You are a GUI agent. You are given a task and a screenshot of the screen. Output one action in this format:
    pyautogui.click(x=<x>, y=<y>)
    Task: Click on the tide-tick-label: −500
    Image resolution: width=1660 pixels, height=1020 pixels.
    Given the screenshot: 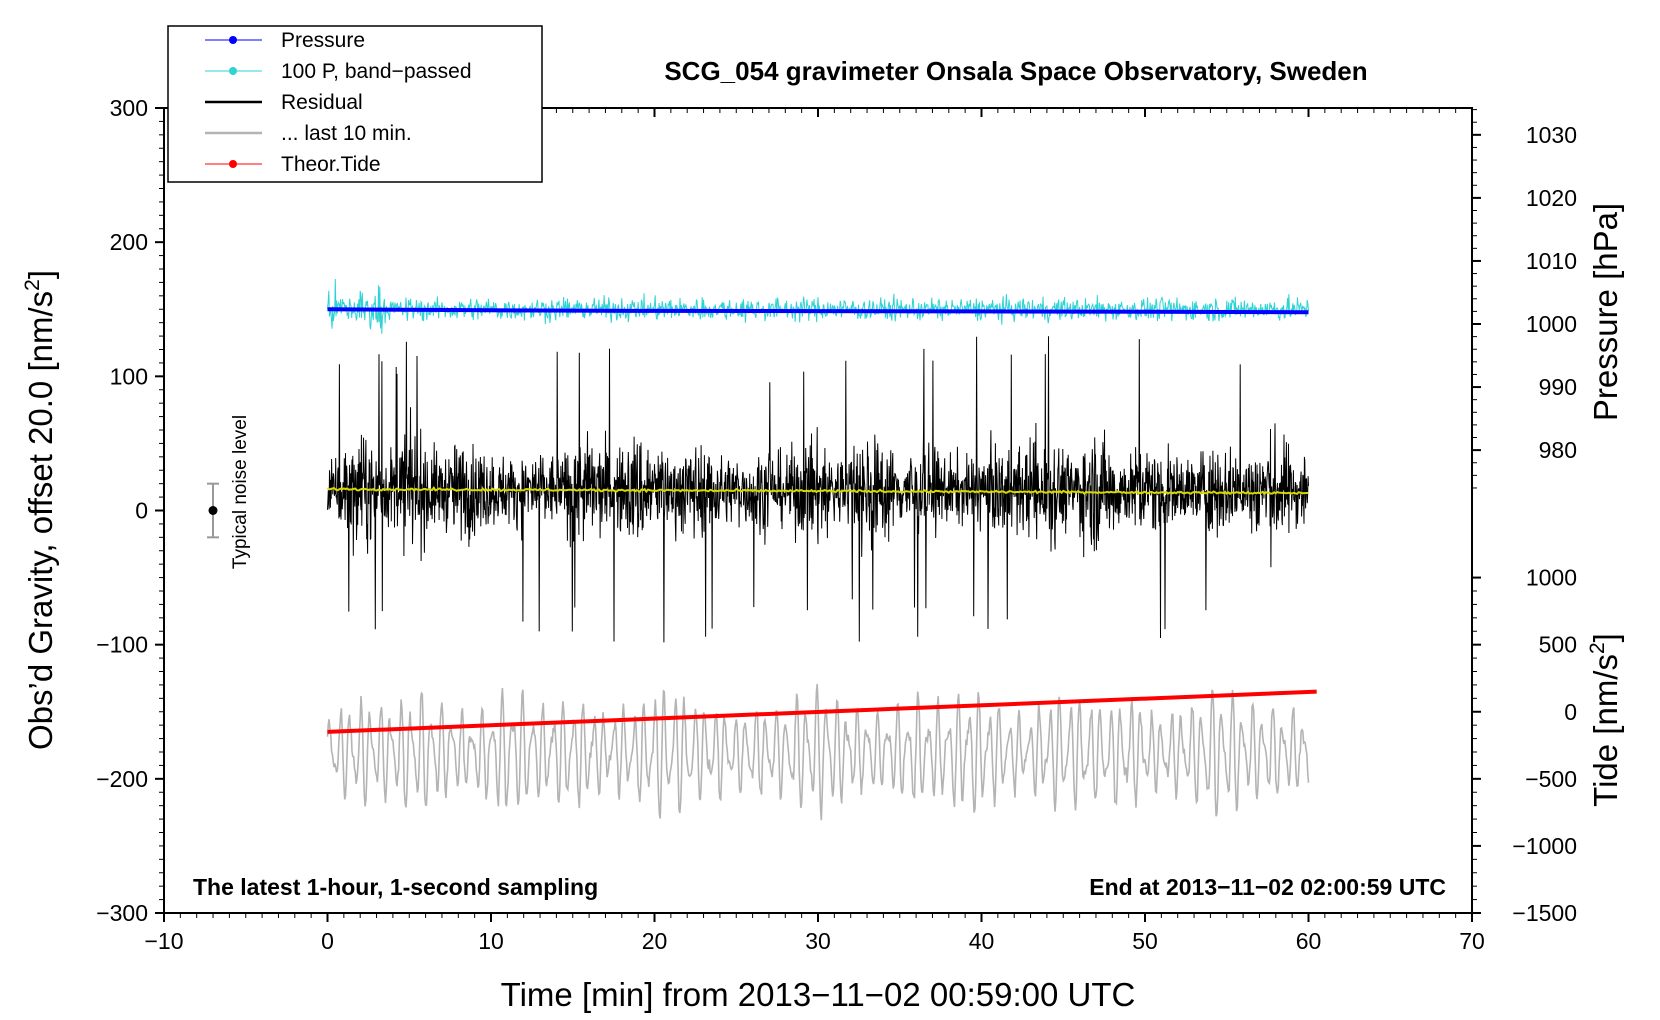 What is the action you would take?
    pyautogui.click(x=1551, y=779)
    